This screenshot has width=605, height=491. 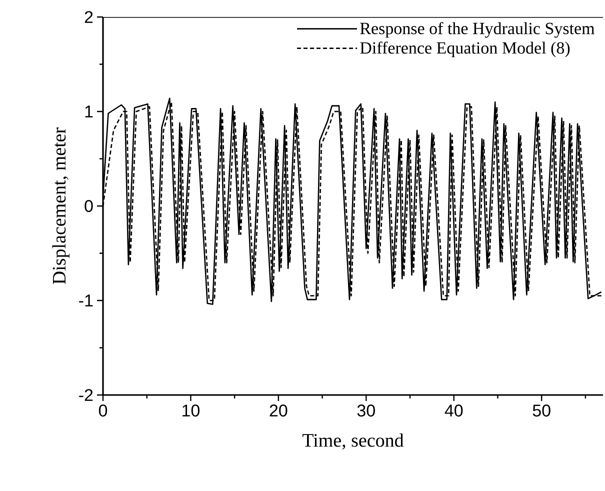 I want to click on y-tick-label: 0, so click(x=88, y=206).